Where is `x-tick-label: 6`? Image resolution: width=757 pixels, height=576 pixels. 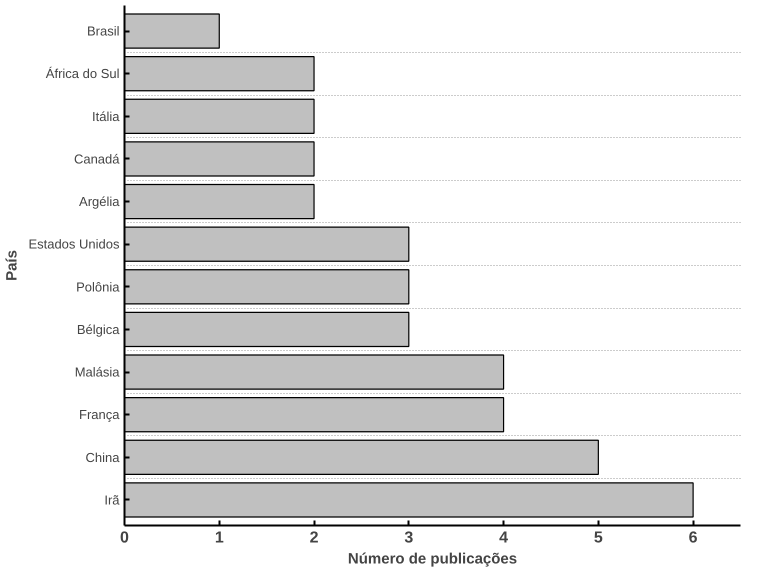
x-tick-label: 6 is located at coordinates (693, 538).